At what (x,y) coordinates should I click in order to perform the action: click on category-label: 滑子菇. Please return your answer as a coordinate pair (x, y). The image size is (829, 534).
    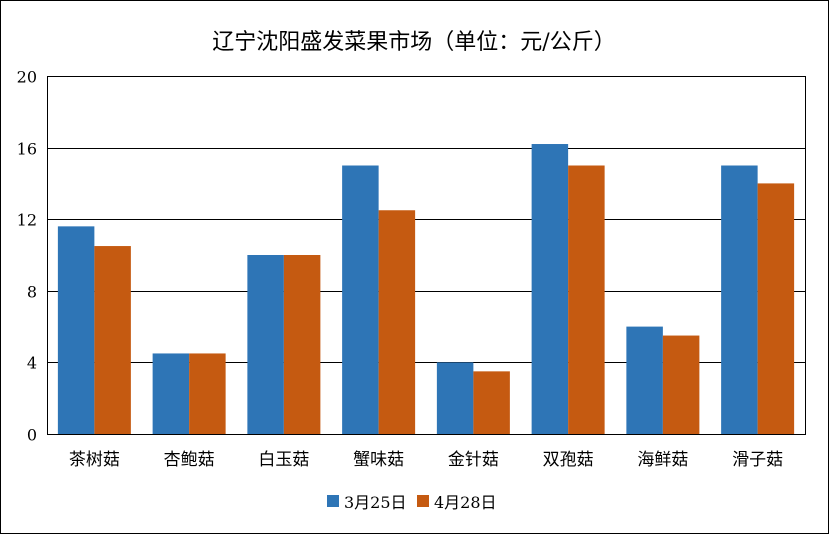
    Looking at the image, I should click on (757, 460).